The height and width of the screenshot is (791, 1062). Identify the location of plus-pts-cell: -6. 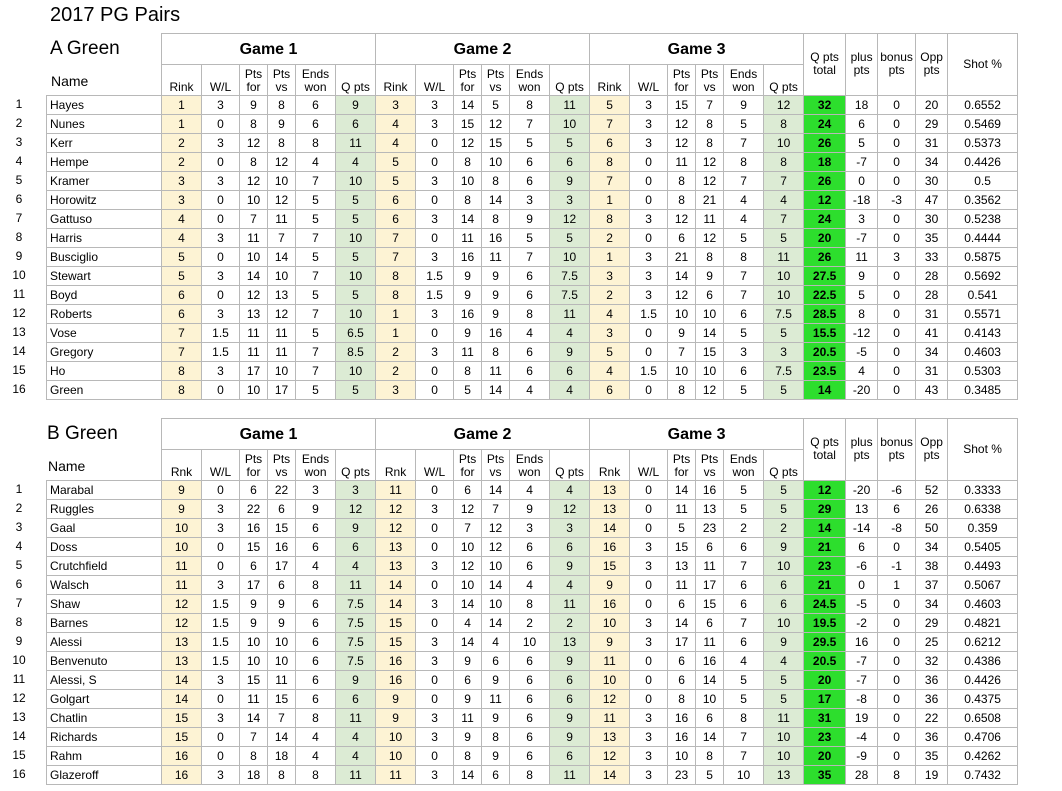
(862, 566).